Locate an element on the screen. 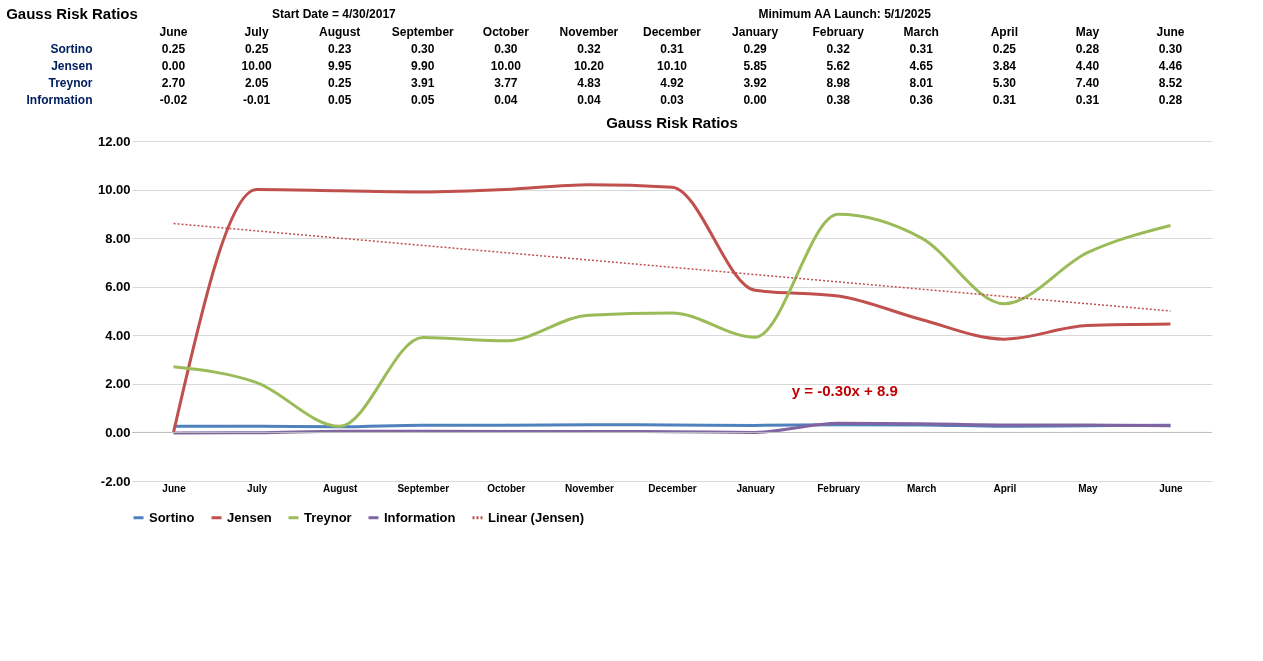  category-label: September is located at coordinates (422, 31).